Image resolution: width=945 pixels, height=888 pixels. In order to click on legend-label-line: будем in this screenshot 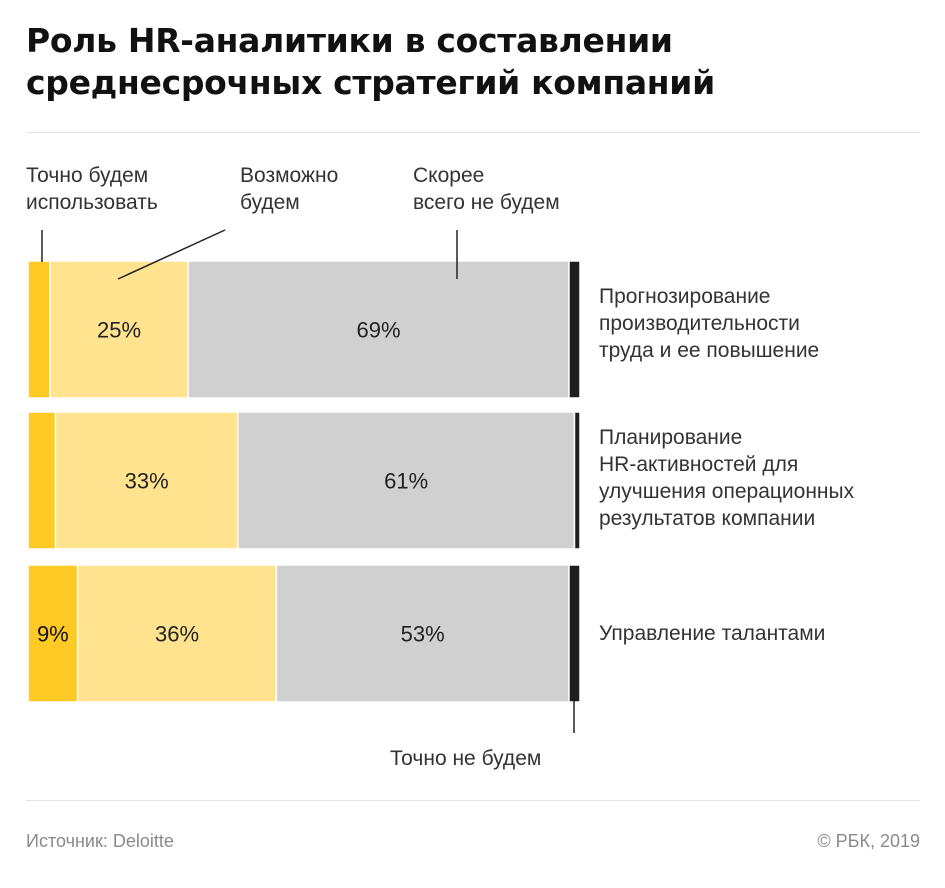, I will do `click(270, 202)`.